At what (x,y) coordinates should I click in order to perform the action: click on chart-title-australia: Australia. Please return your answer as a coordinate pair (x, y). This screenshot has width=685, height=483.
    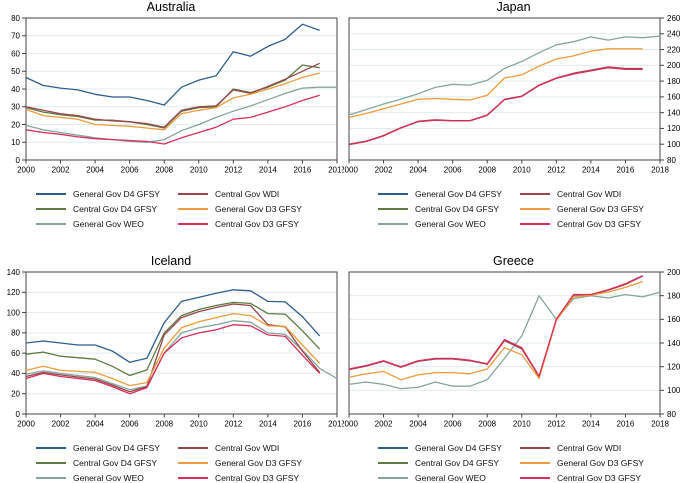
    Looking at the image, I should click on (171, 7).